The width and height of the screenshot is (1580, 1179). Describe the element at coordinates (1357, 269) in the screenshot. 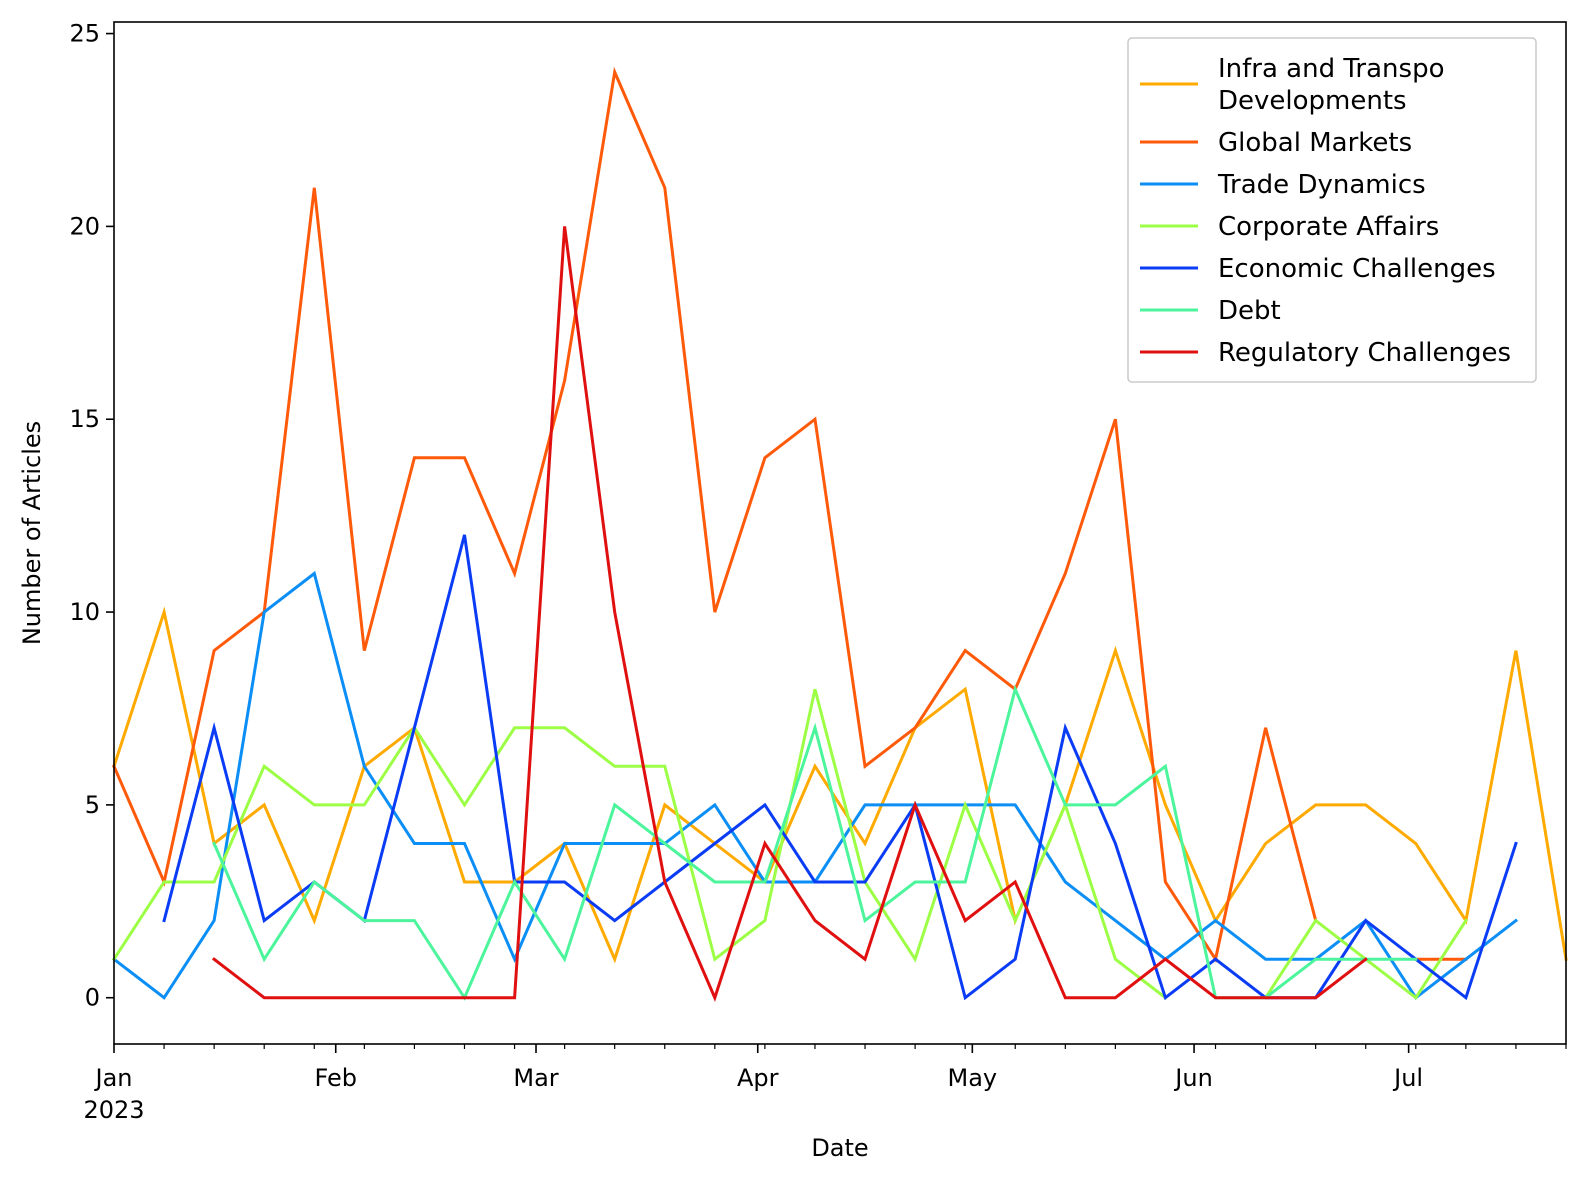

I see `legend-label-4: Economic Challenges` at that location.